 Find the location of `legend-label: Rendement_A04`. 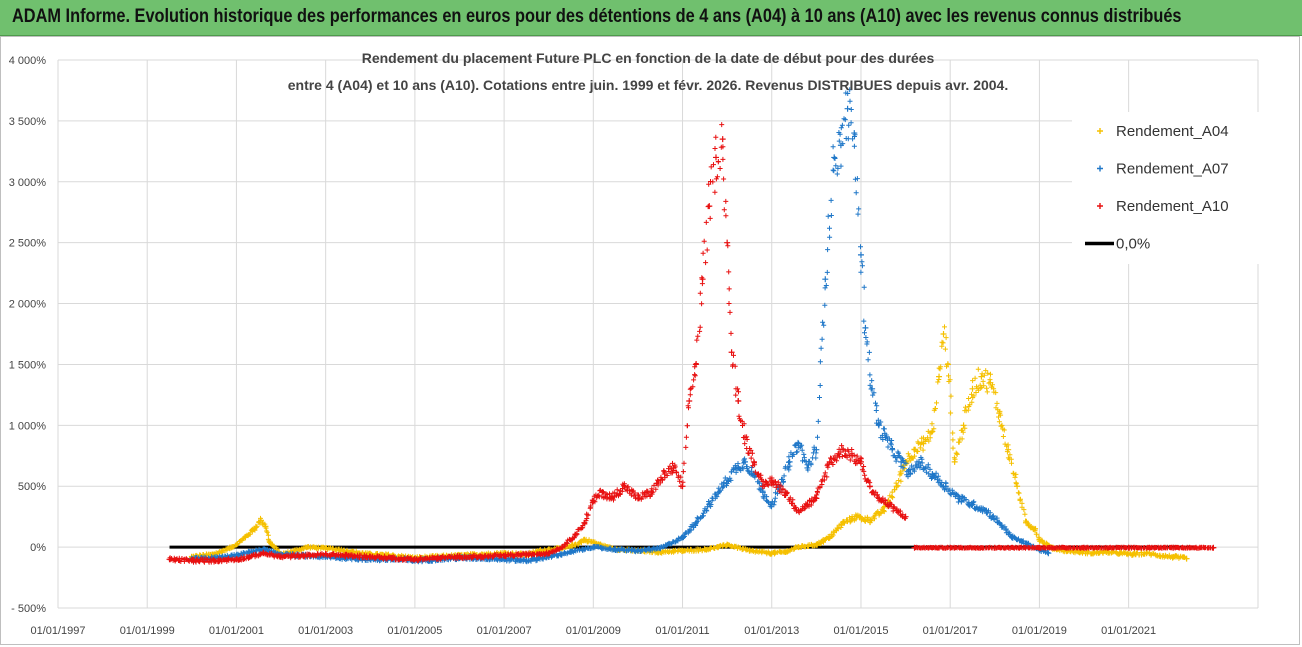

legend-label: Rendement_A04 is located at coordinates (1172, 131).